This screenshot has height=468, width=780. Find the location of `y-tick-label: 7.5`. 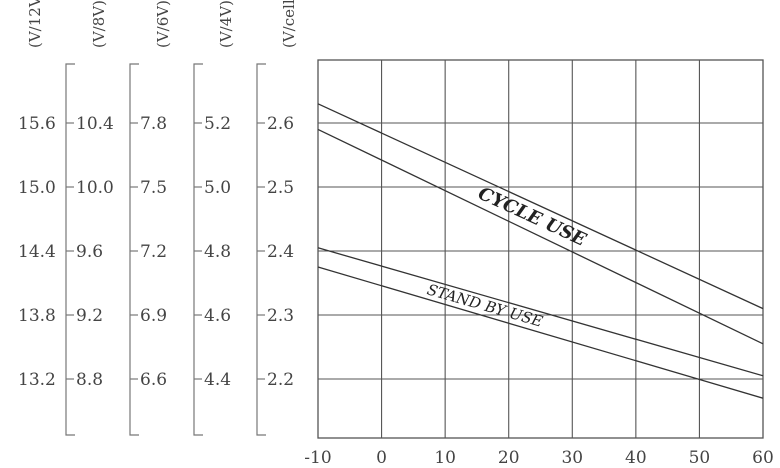

y-tick-label: 7.5 is located at coordinates (153, 188).